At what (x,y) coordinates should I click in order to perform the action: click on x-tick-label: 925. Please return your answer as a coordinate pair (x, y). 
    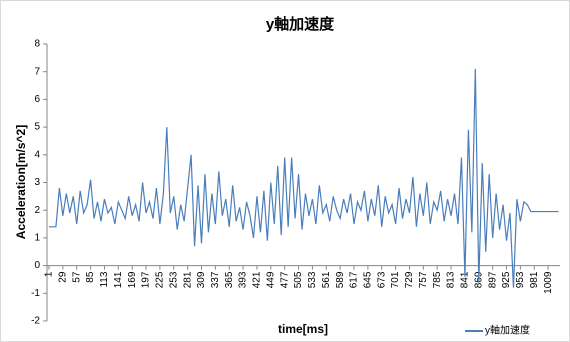
    Looking at the image, I should click on (506, 279).